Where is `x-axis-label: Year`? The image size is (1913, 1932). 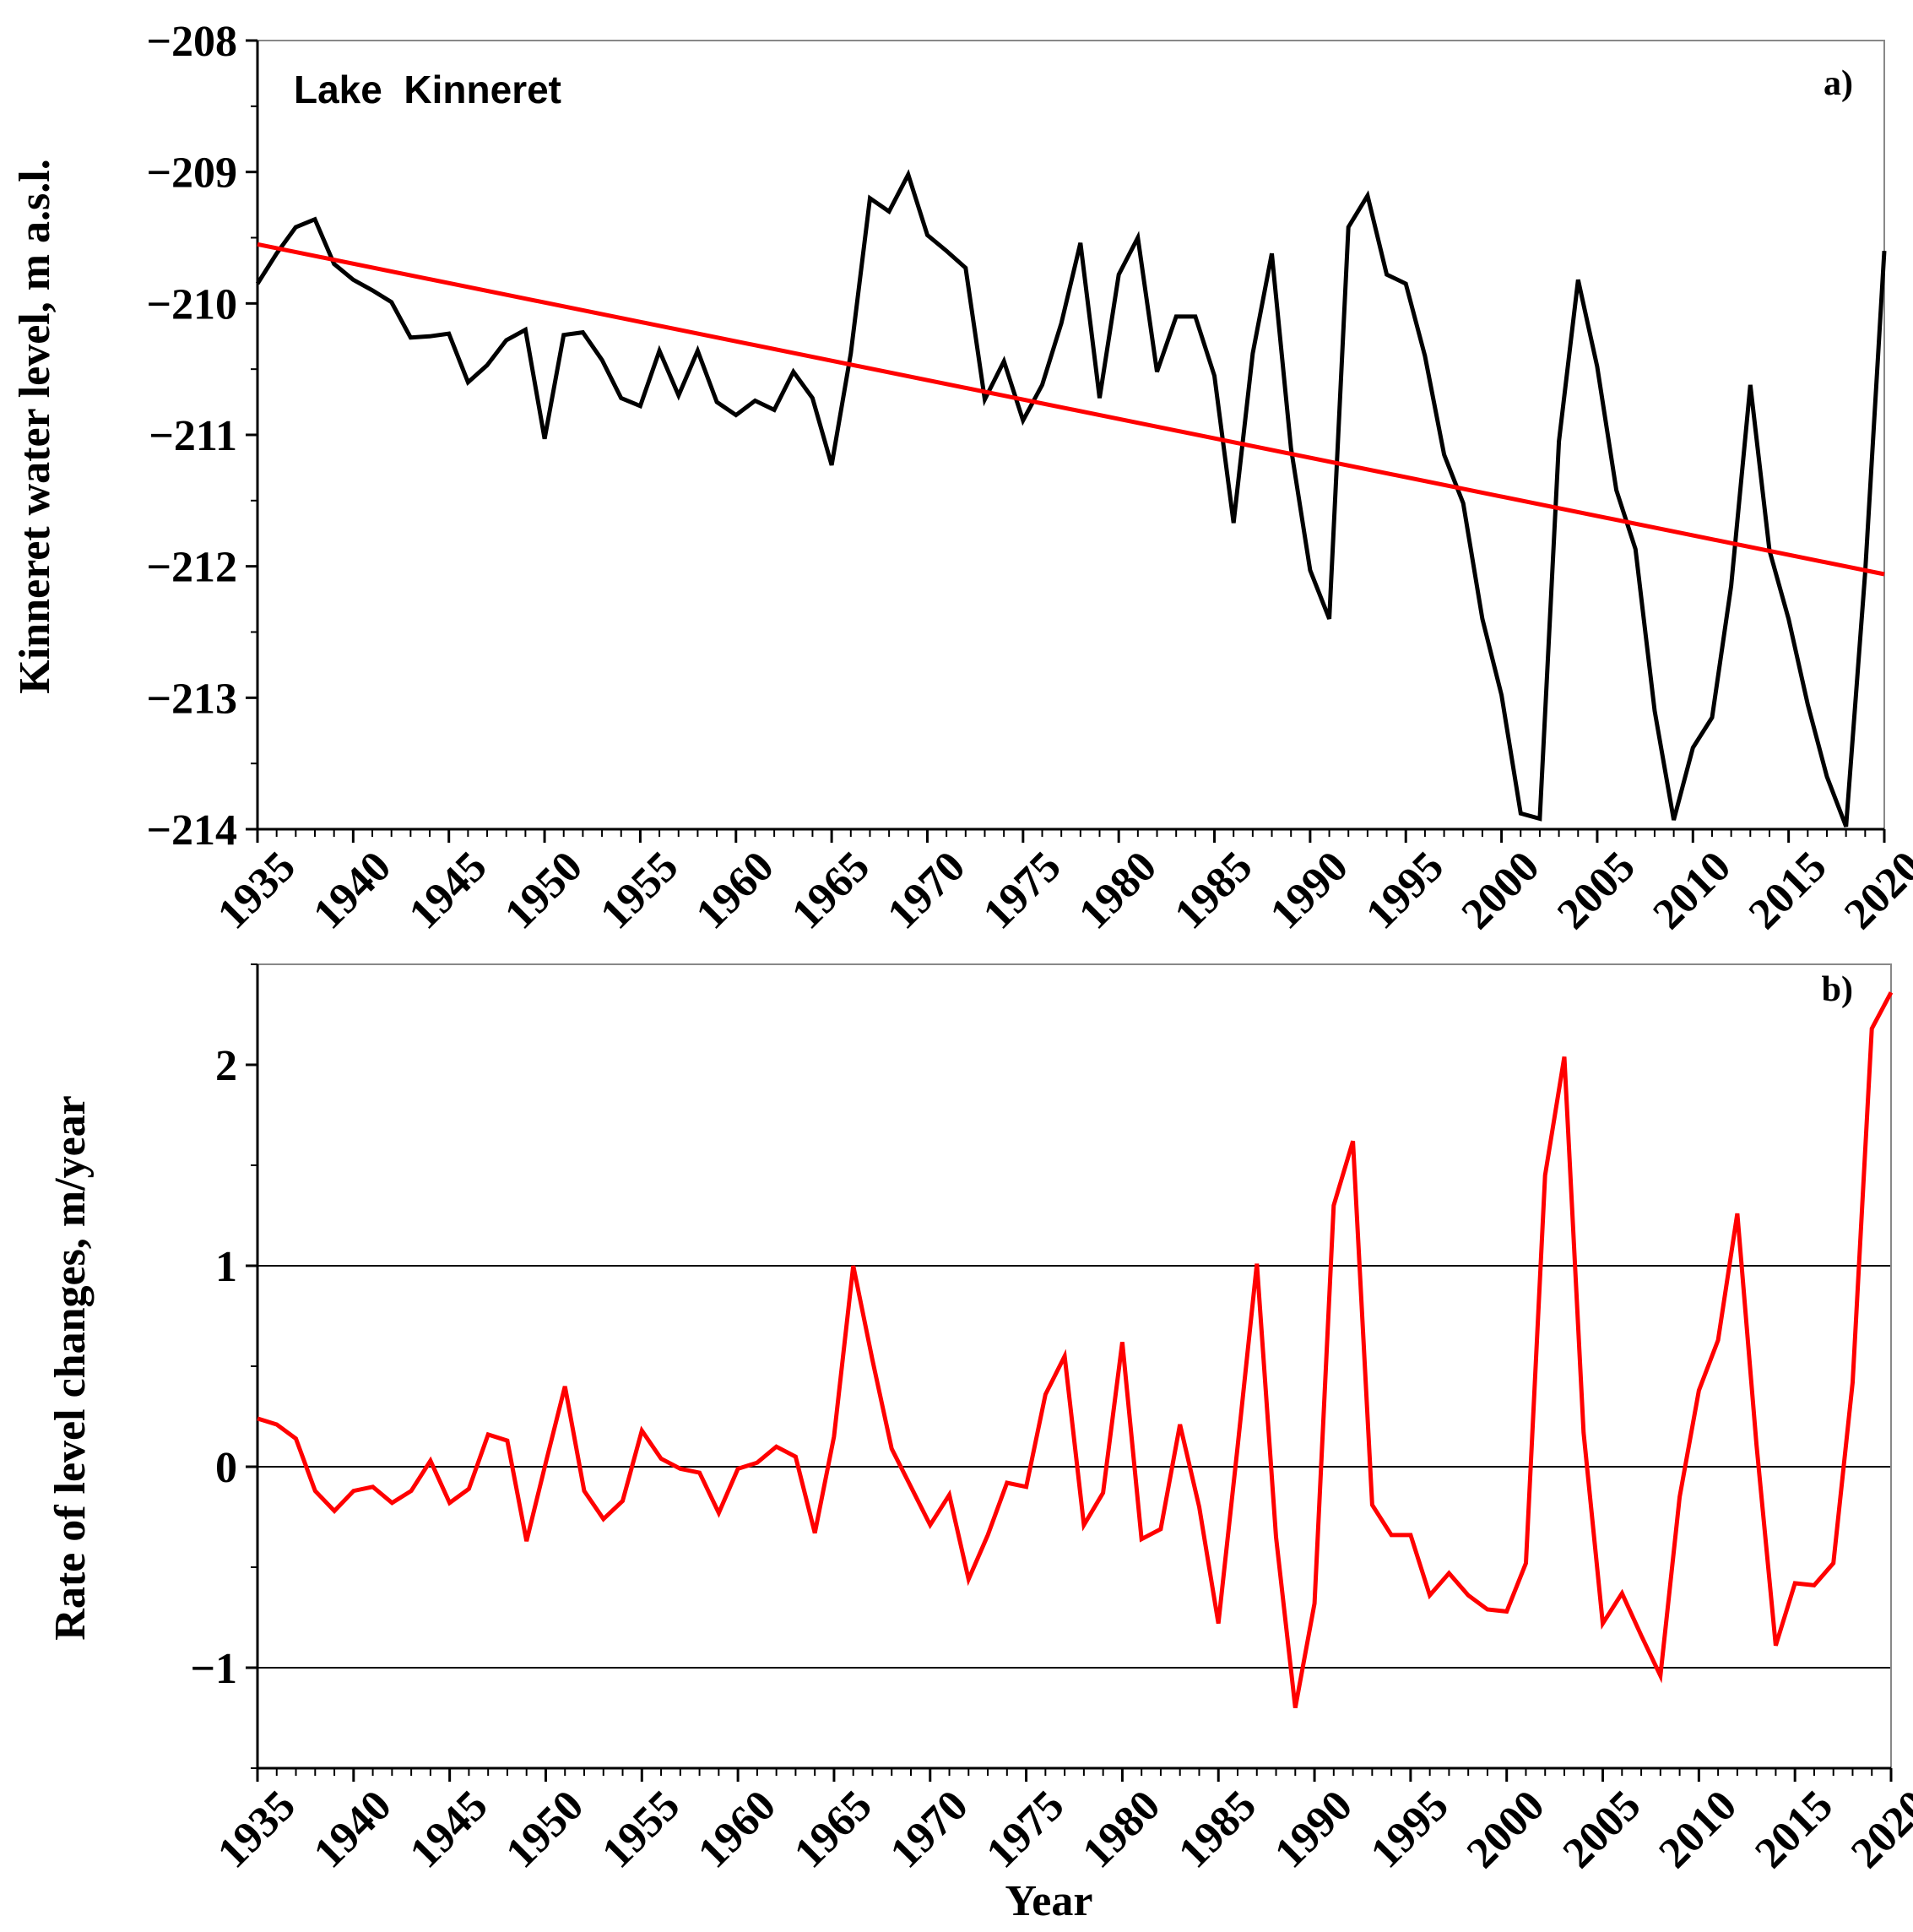
x-axis-label: Year is located at coordinates (1049, 1901).